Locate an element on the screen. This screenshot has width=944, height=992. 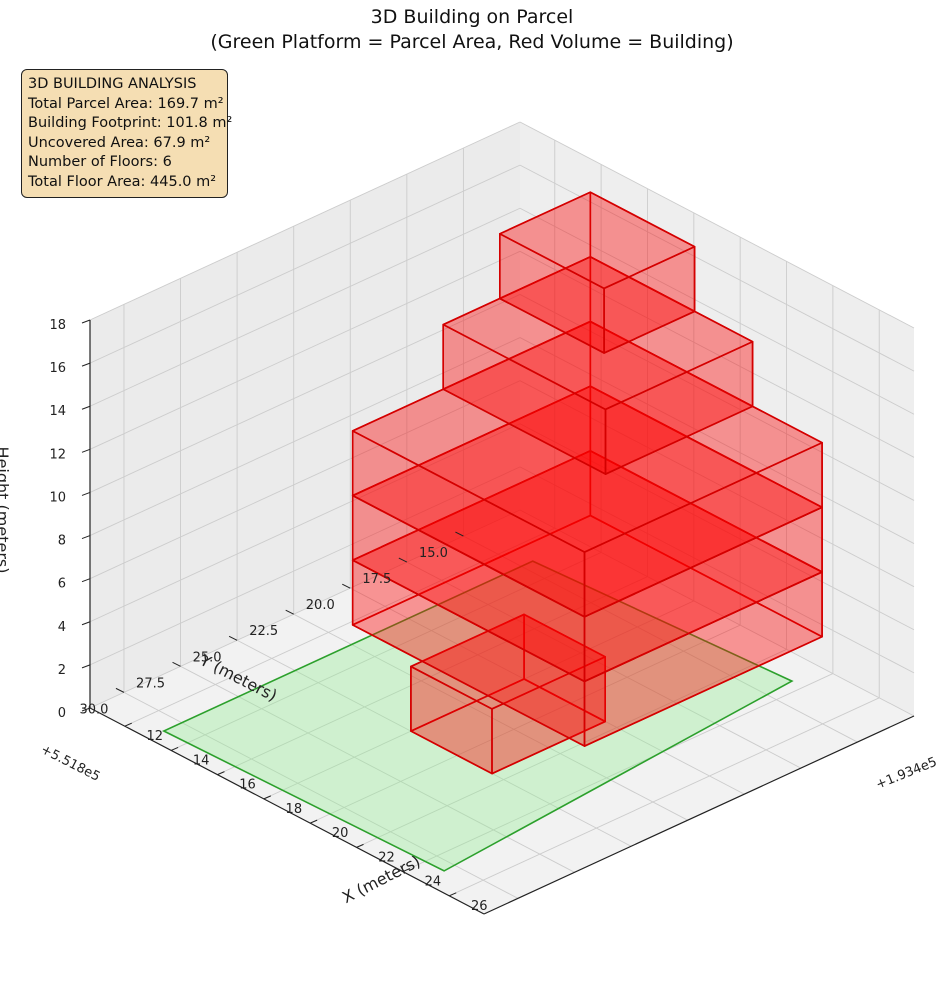
z-tick-label: 10 is located at coordinates (57, 497).